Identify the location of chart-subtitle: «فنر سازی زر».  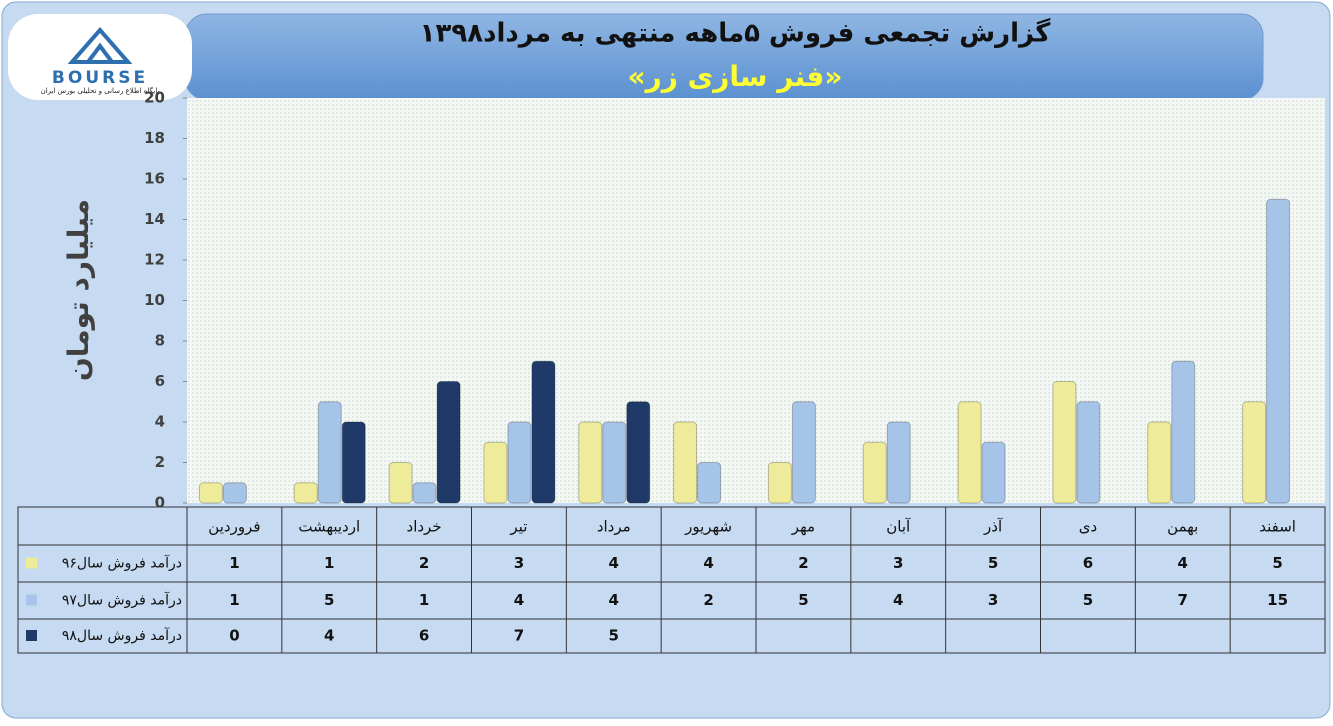
(735, 76).